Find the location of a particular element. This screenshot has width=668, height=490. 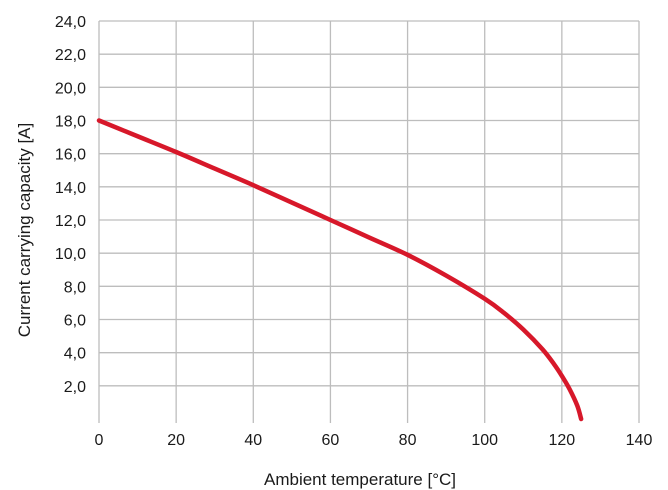

x-tick-label: 40 is located at coordinates (253, 440).